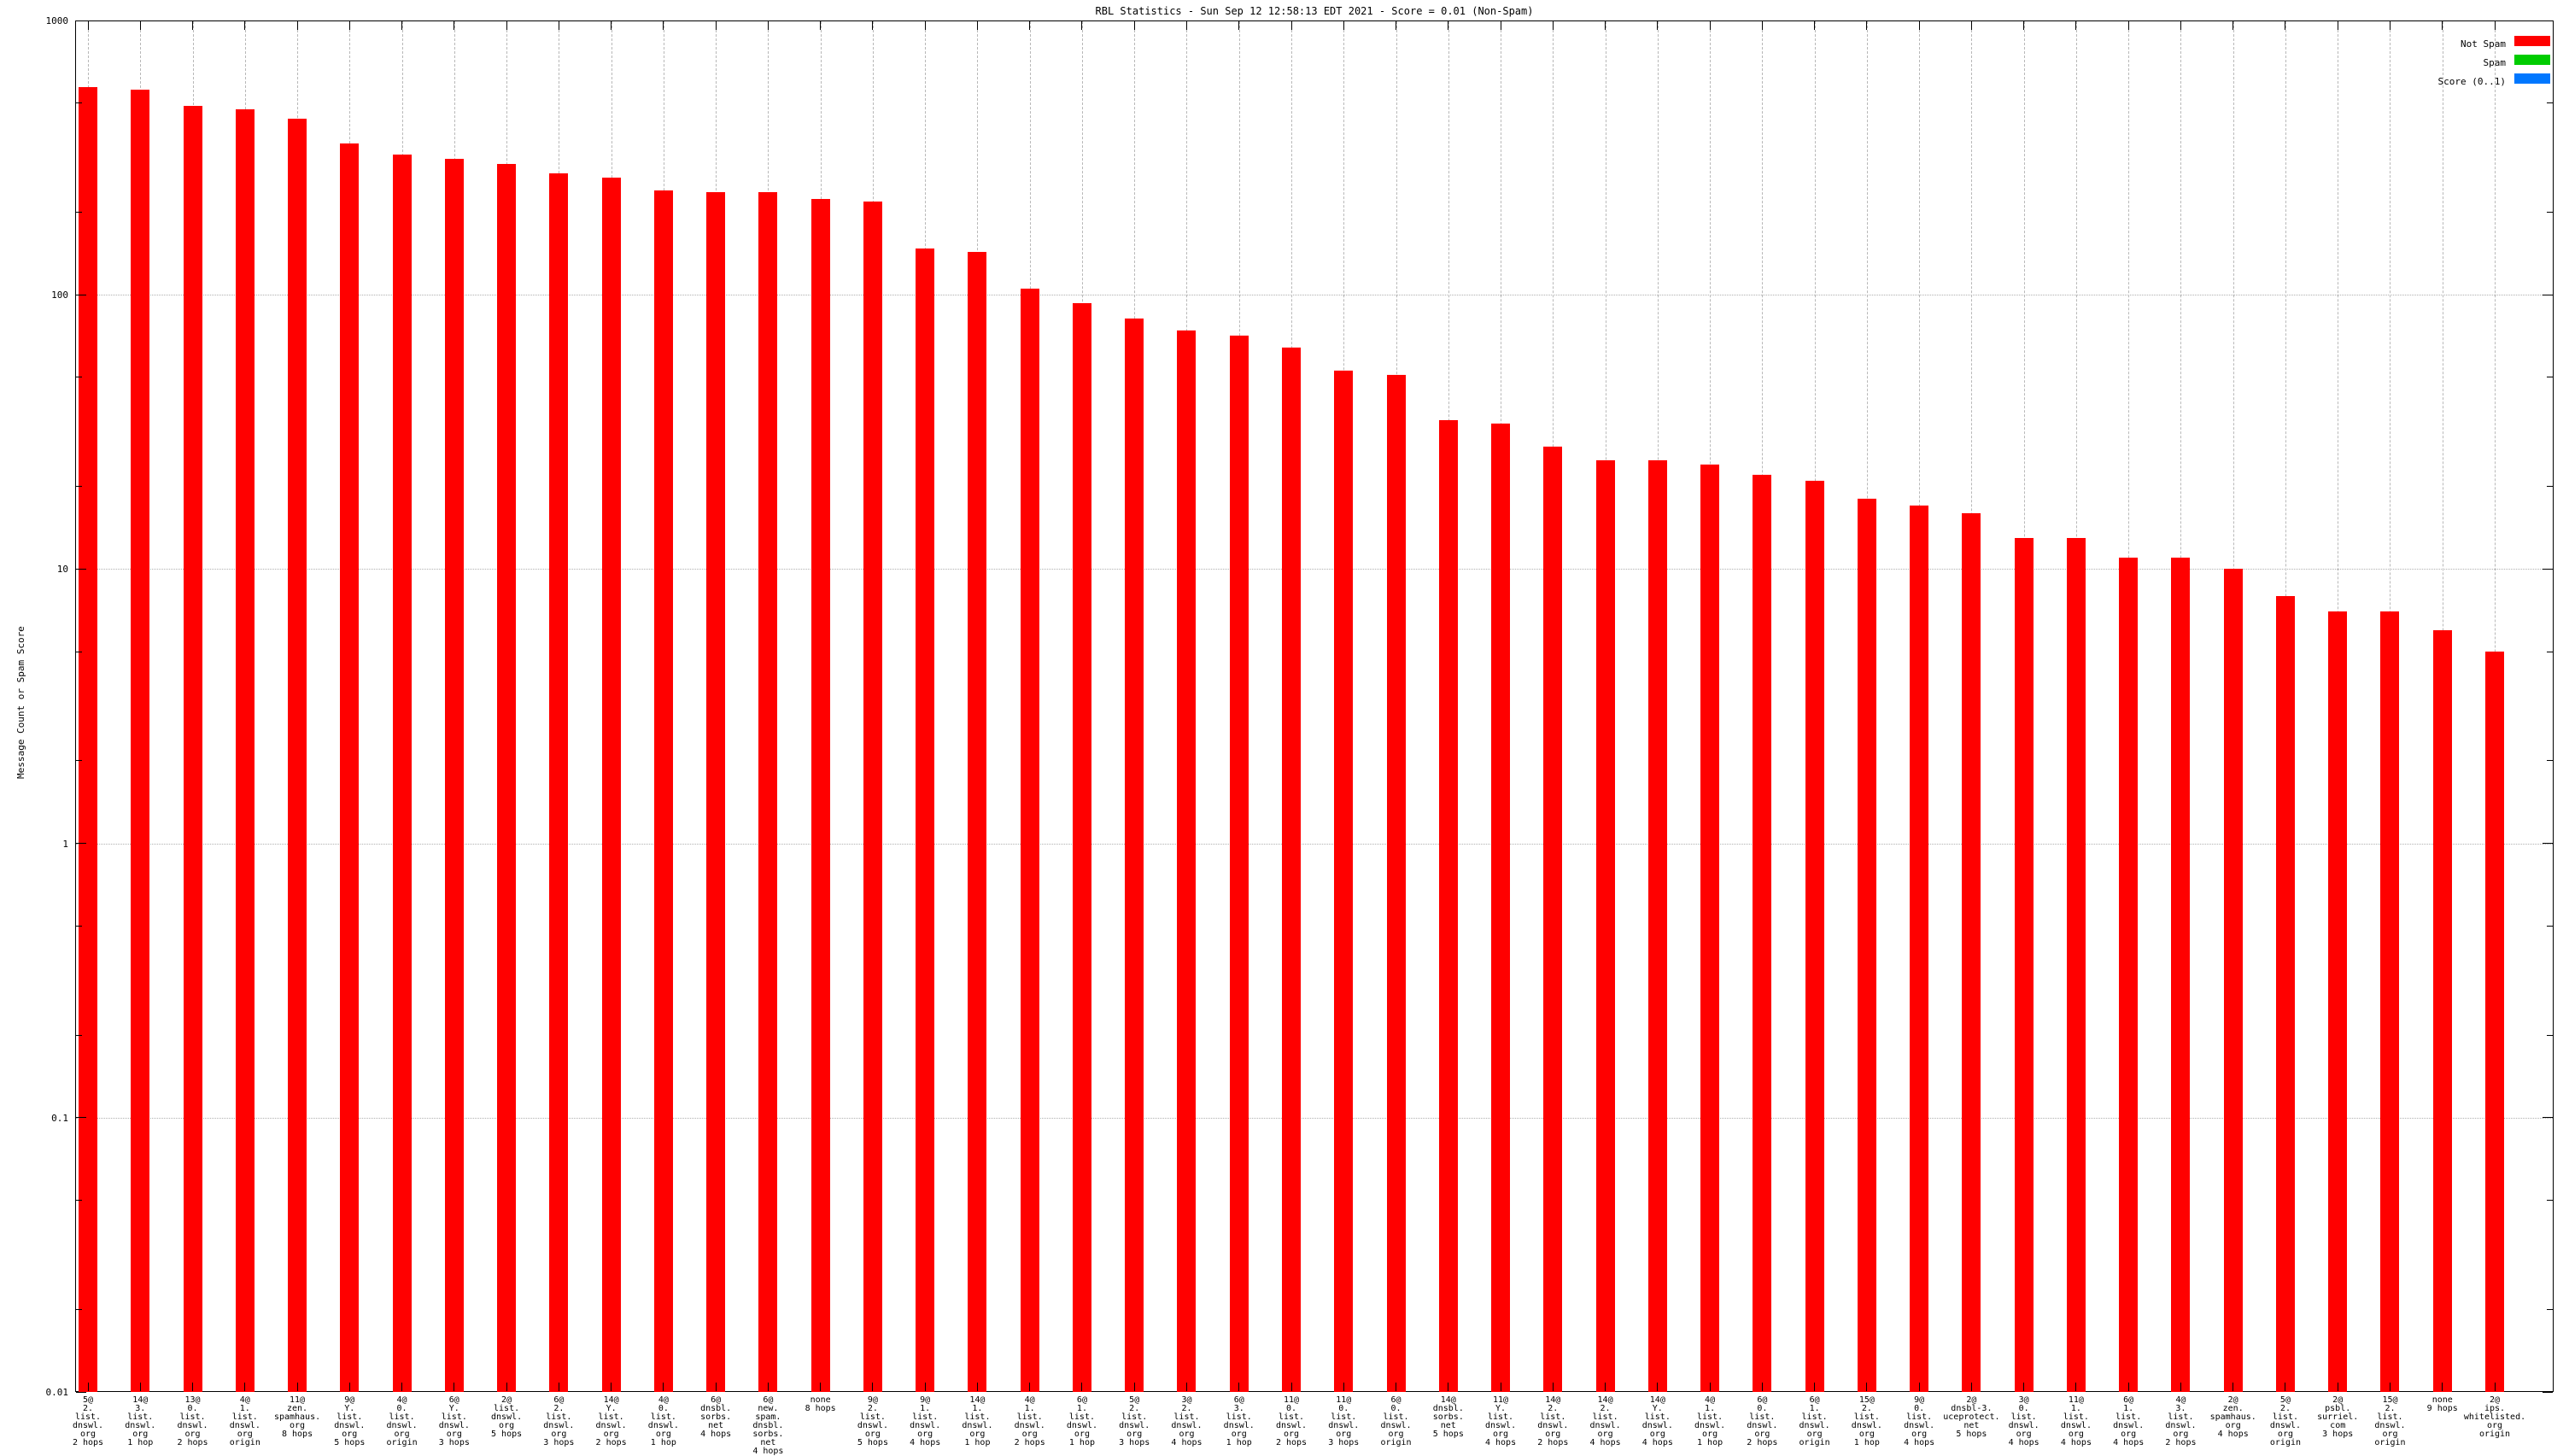  What do you see at coordinates (1605, 1421) in the screenshot?
I see `x-tick-label: 14@ 2. list. dnswl. org 4 hops` at bounding box center [1605, 1421].